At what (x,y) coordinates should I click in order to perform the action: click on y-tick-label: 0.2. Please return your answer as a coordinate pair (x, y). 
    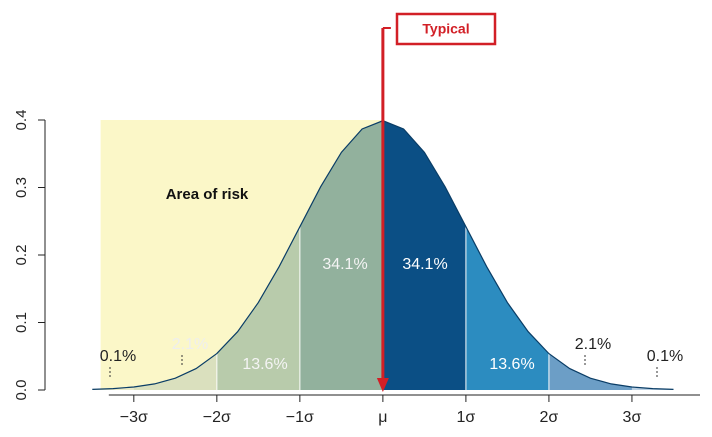
    Looking at the image, I should click on (21, 255).